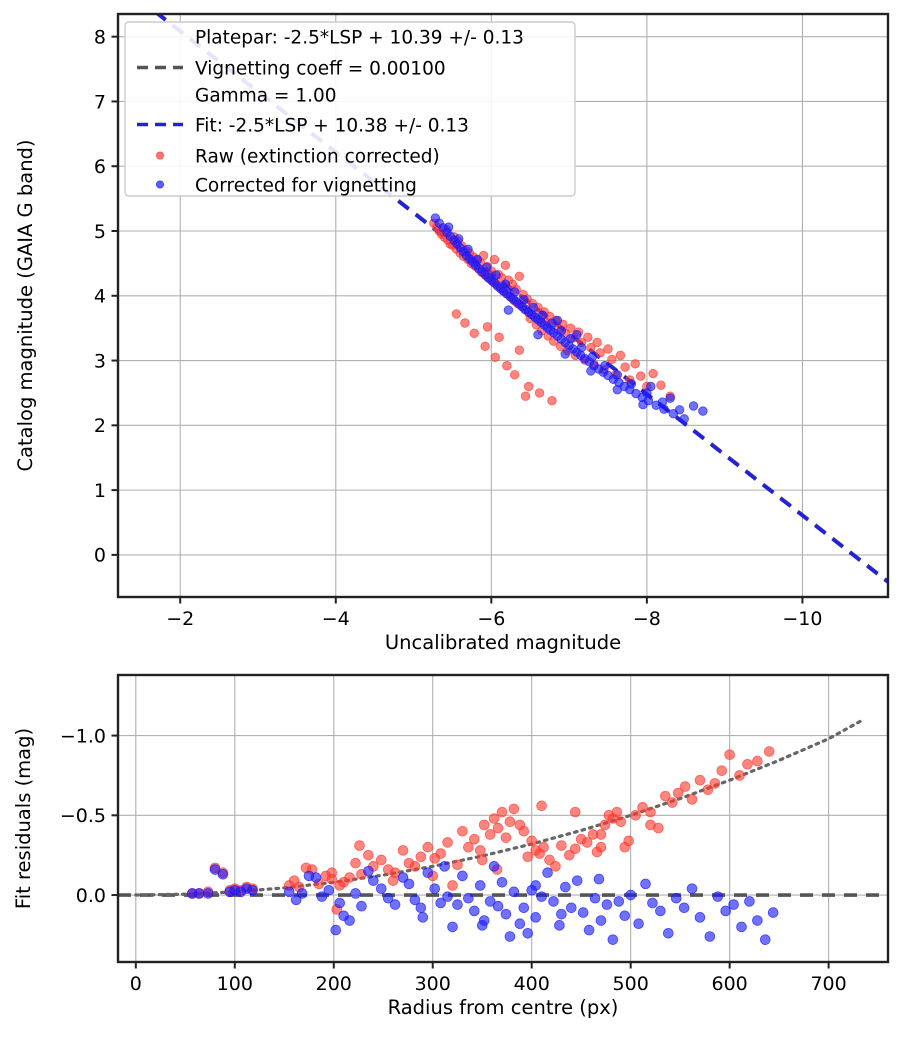  What do you see at coordinates (730, 984) in the screenshot?
I see `x-tick-label: 600` at bounding box center [730, 984].